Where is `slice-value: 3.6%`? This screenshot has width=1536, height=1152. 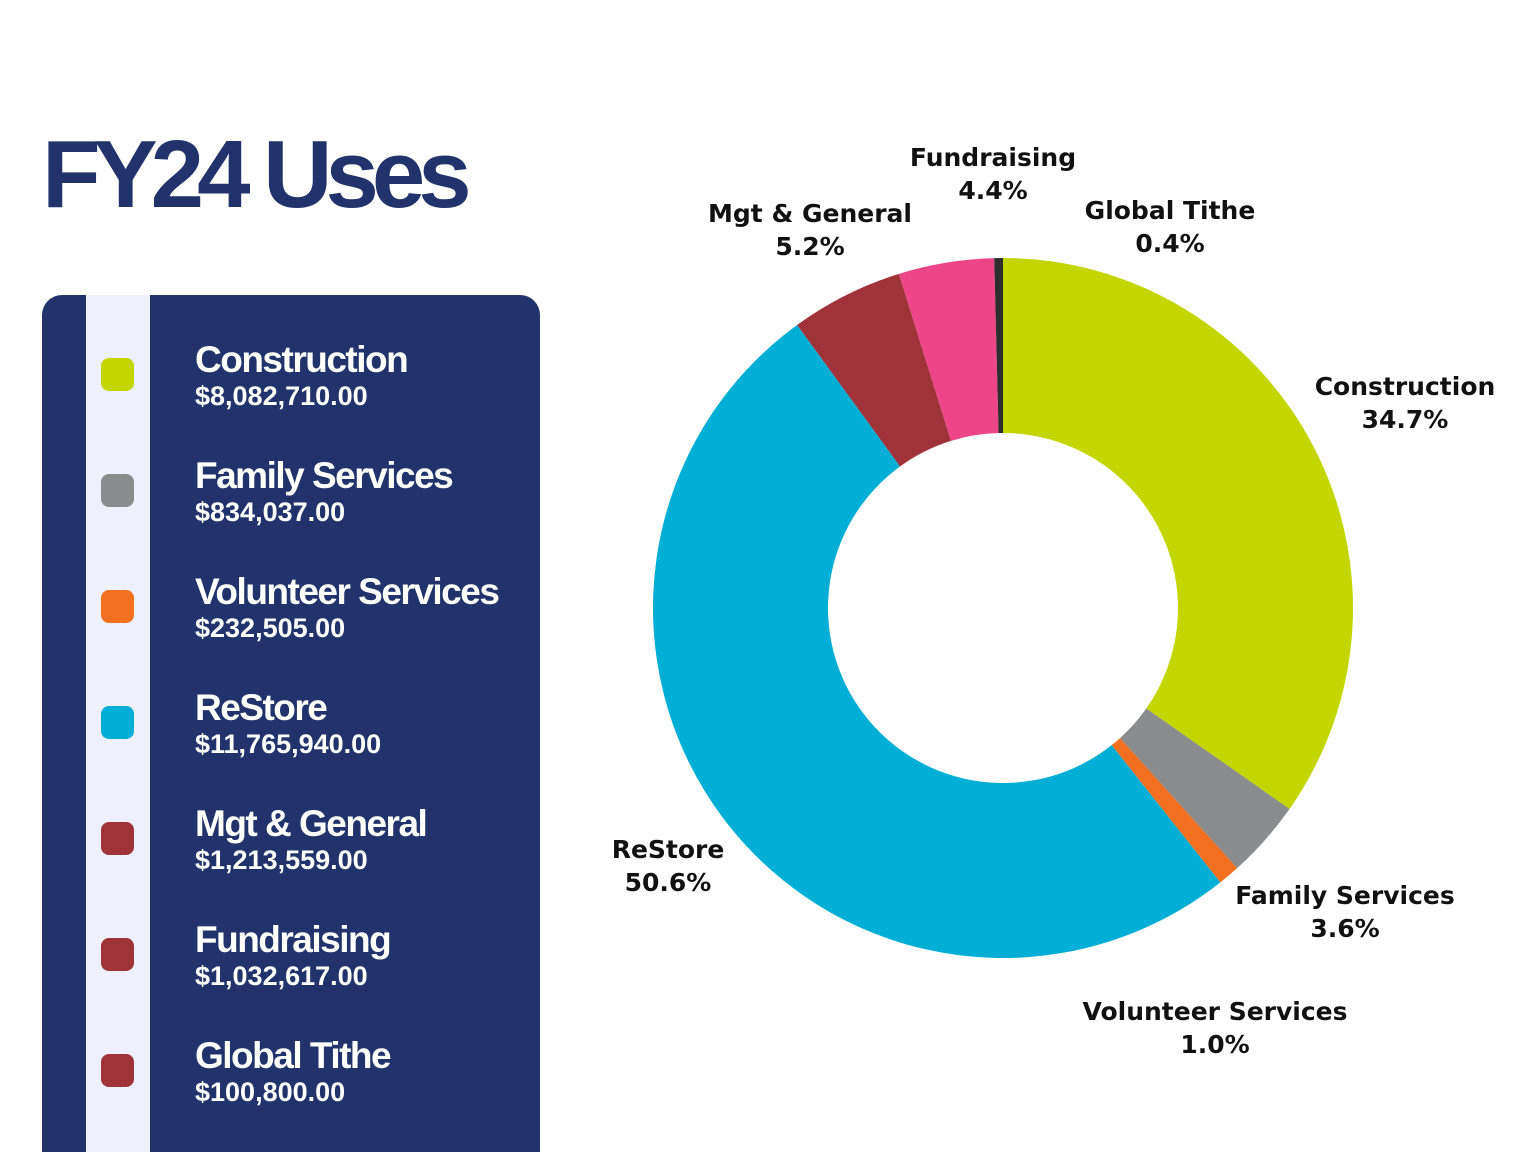
slice-value: 3.6% is located at coordinates (1344, 928).